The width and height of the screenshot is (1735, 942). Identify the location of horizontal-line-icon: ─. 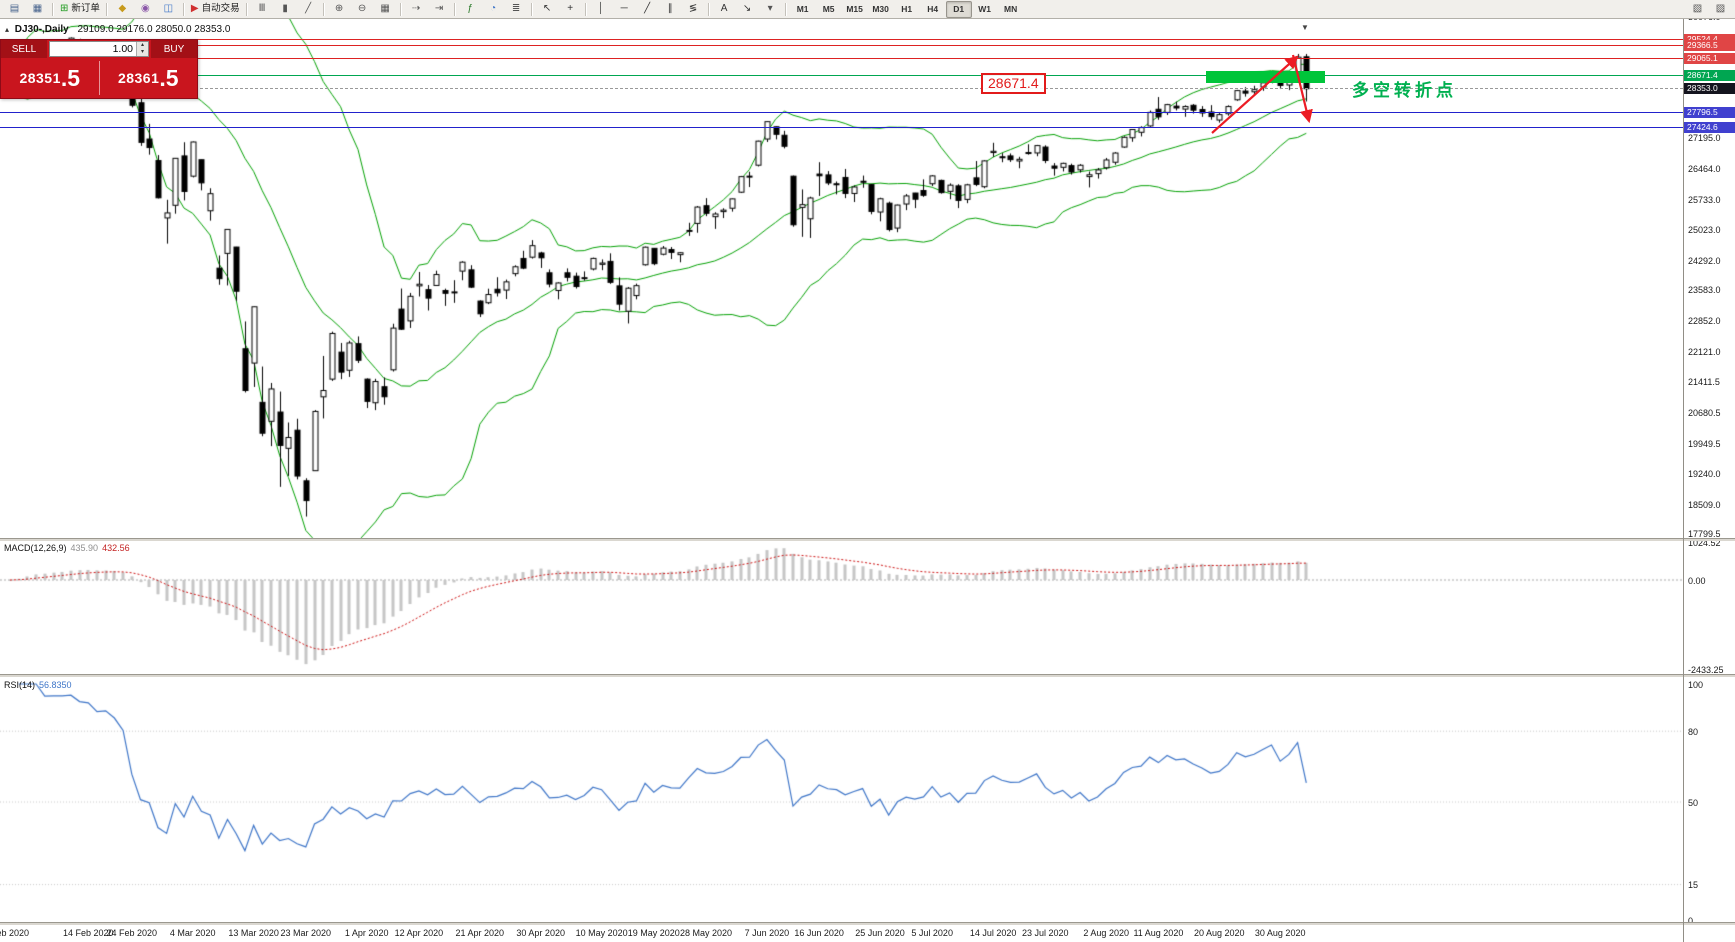
(624, 9).